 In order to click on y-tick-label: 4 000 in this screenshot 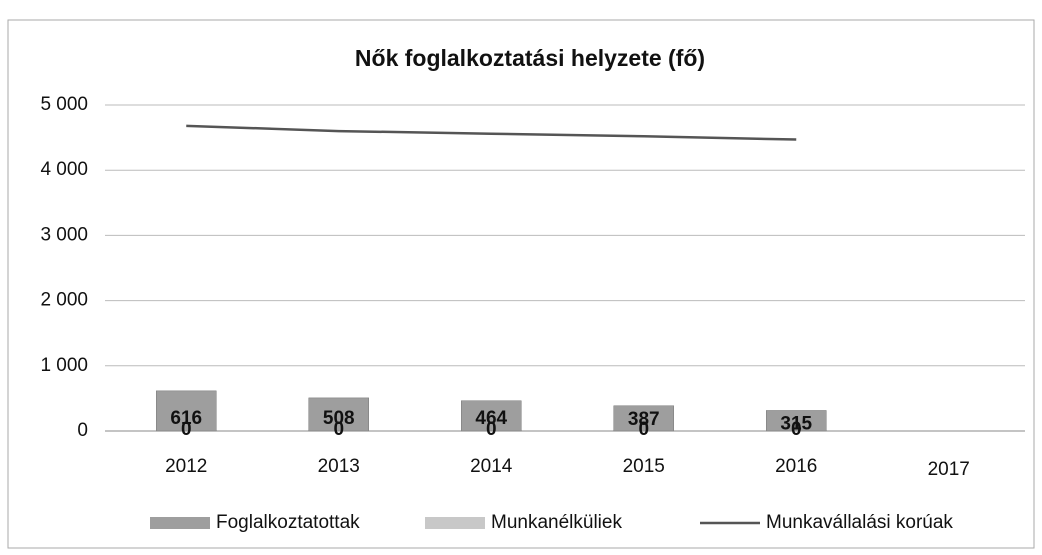, I will do `click(64, 169)`.